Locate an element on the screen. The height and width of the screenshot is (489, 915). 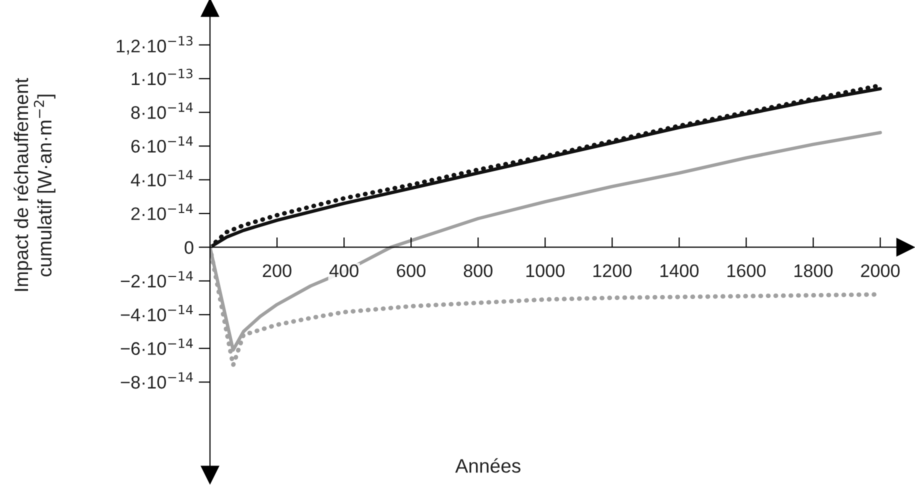
y-axis-title: Impact de réchauffement cumulatif [W·an·m$^{−2}$] is located at coordinates (35, 184).